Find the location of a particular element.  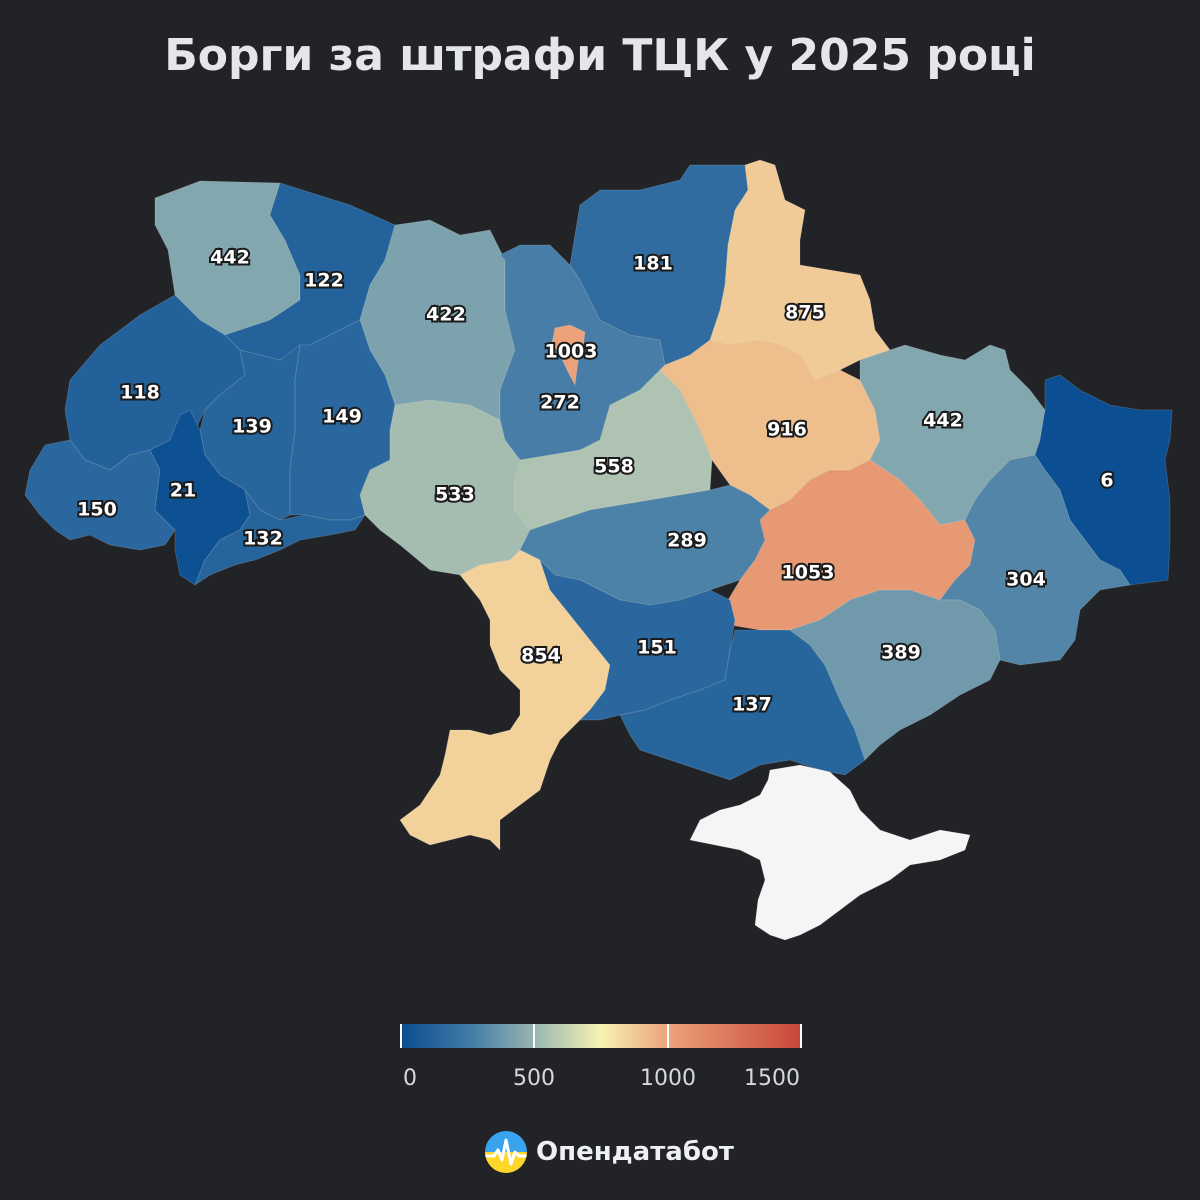

region-value-kharkivska: 442 is located at coordinates (943, 421).